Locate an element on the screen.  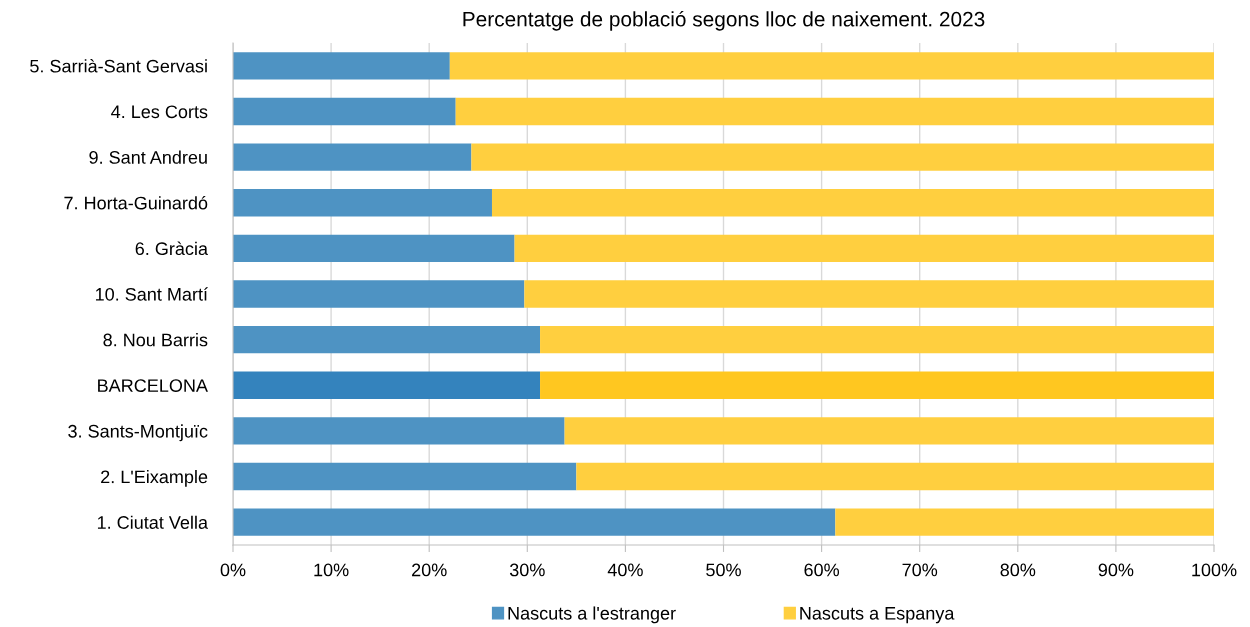
x-tick-label: 100% is located at coordinates (1214, 570).